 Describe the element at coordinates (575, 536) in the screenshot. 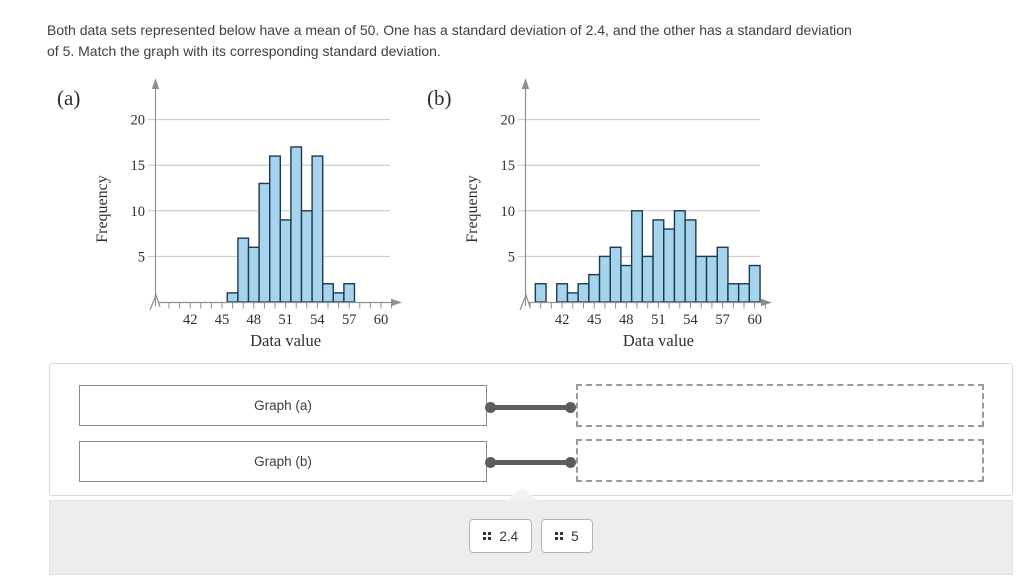

I see `chip-label: 5` at that location.